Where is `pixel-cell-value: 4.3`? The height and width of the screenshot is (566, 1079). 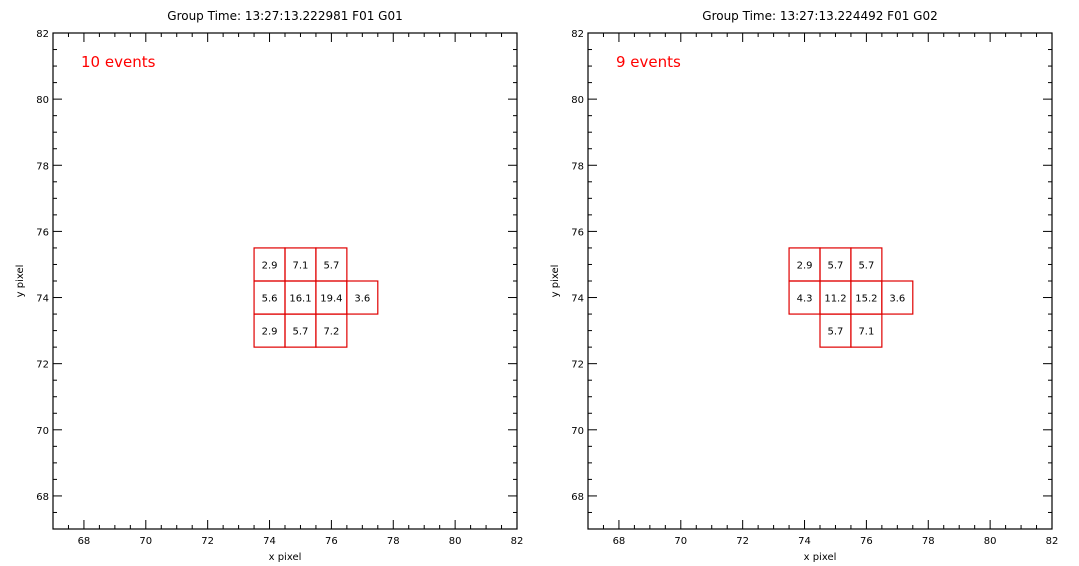 pixel-cell-value: 4.3 is located at coordinates (805, 299).